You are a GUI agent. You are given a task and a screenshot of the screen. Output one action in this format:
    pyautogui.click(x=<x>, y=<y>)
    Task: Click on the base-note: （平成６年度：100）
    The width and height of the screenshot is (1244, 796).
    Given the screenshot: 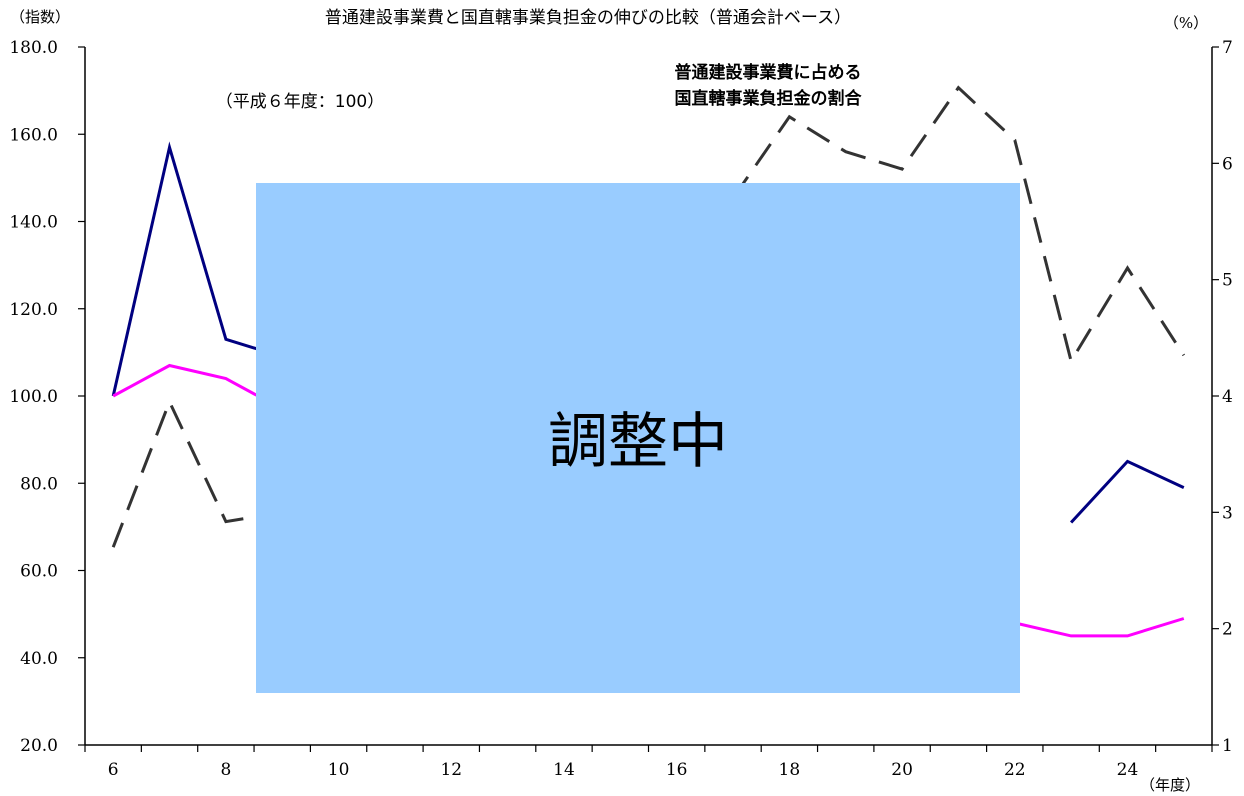 What is the action you would take?
    pyautogui.click(x=300, y=102)
    